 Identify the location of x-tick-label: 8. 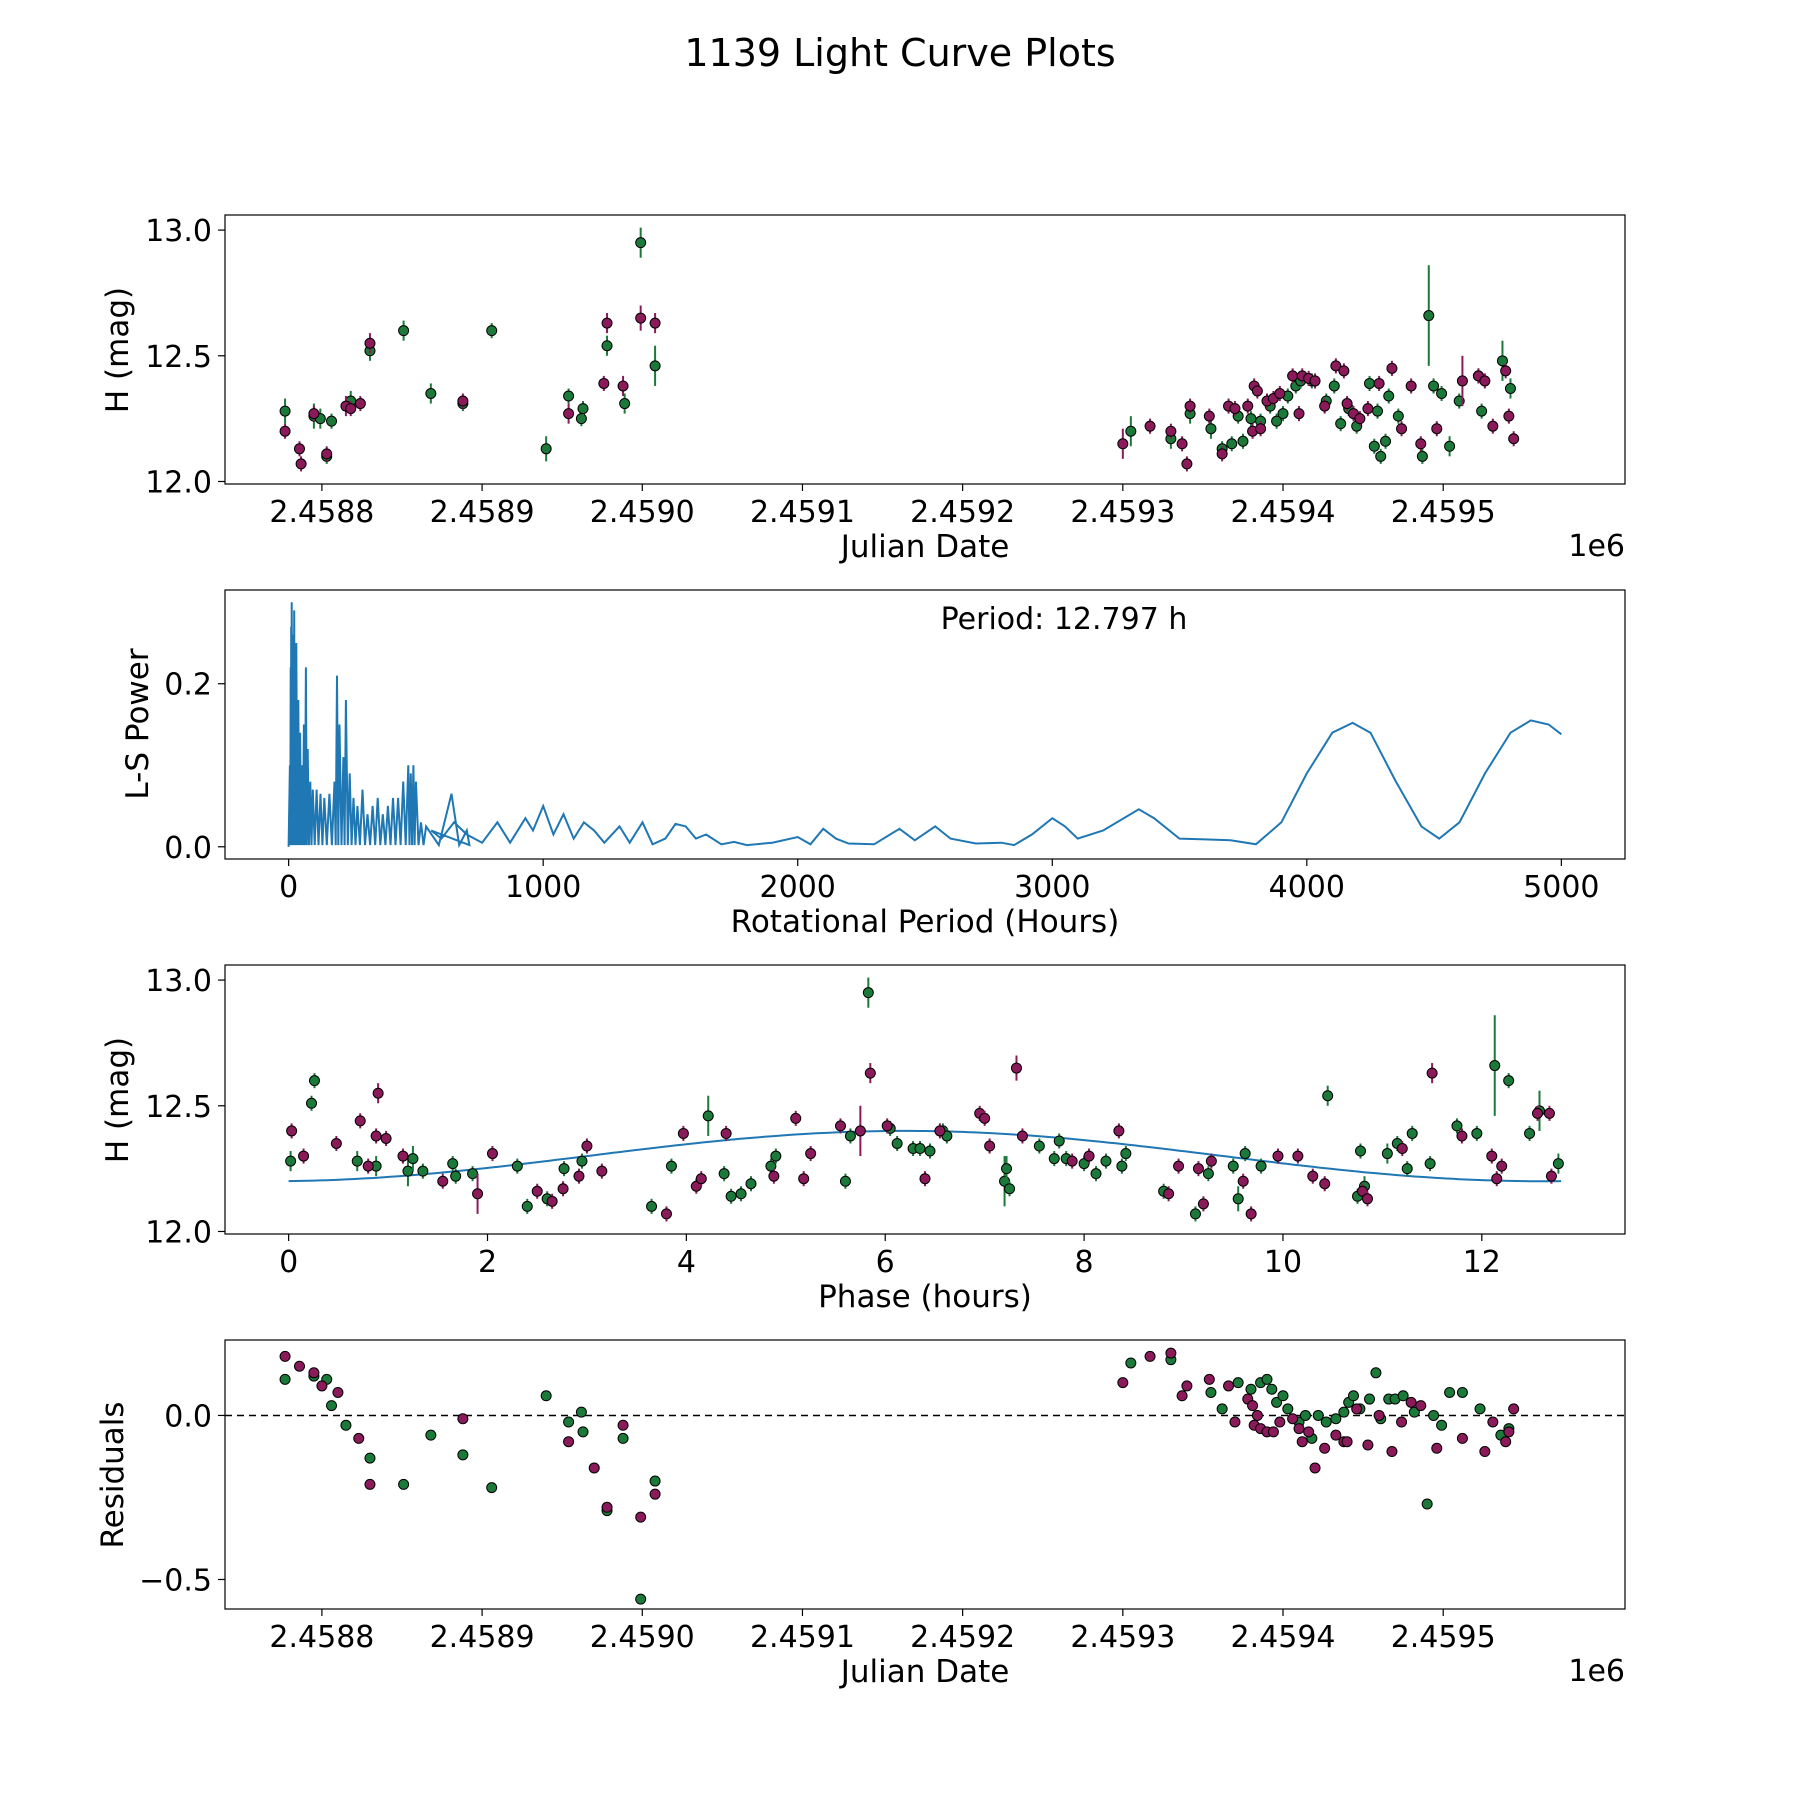
(1084, 1262).